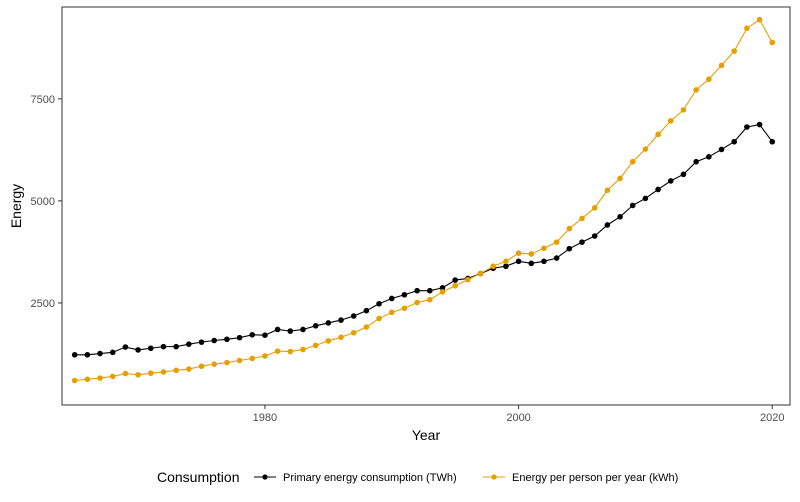 The height and width of the screenshot is (502, 800). I want to click on legend-key-per-person: Energy per person per year (kWh), so click(580, 478).